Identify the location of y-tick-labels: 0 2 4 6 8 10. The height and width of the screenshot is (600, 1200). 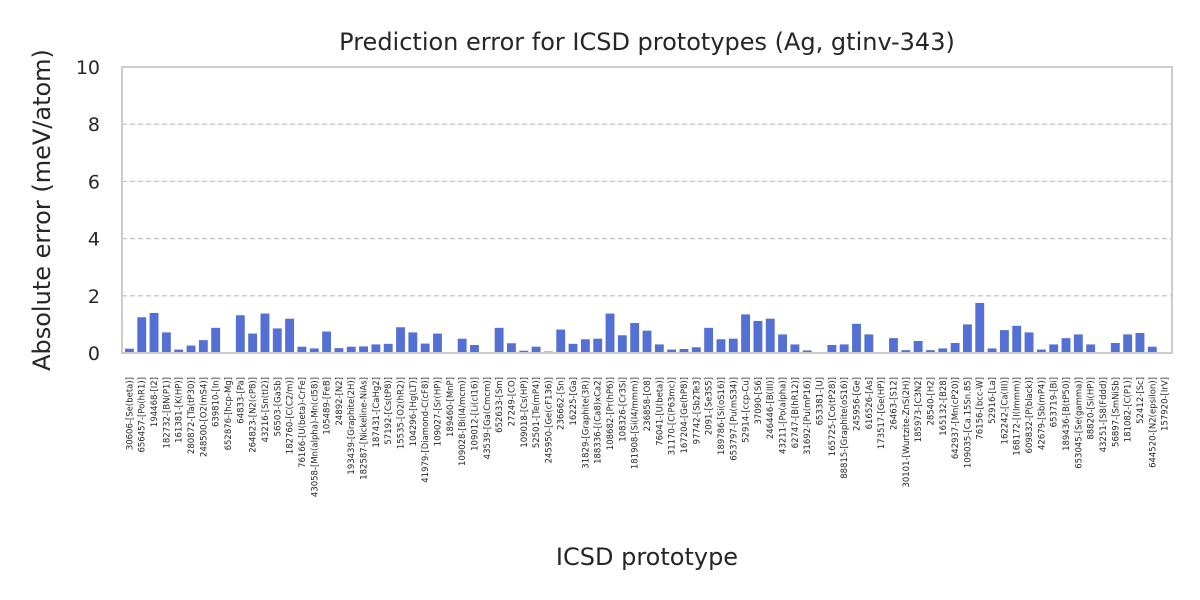
(88, 211).